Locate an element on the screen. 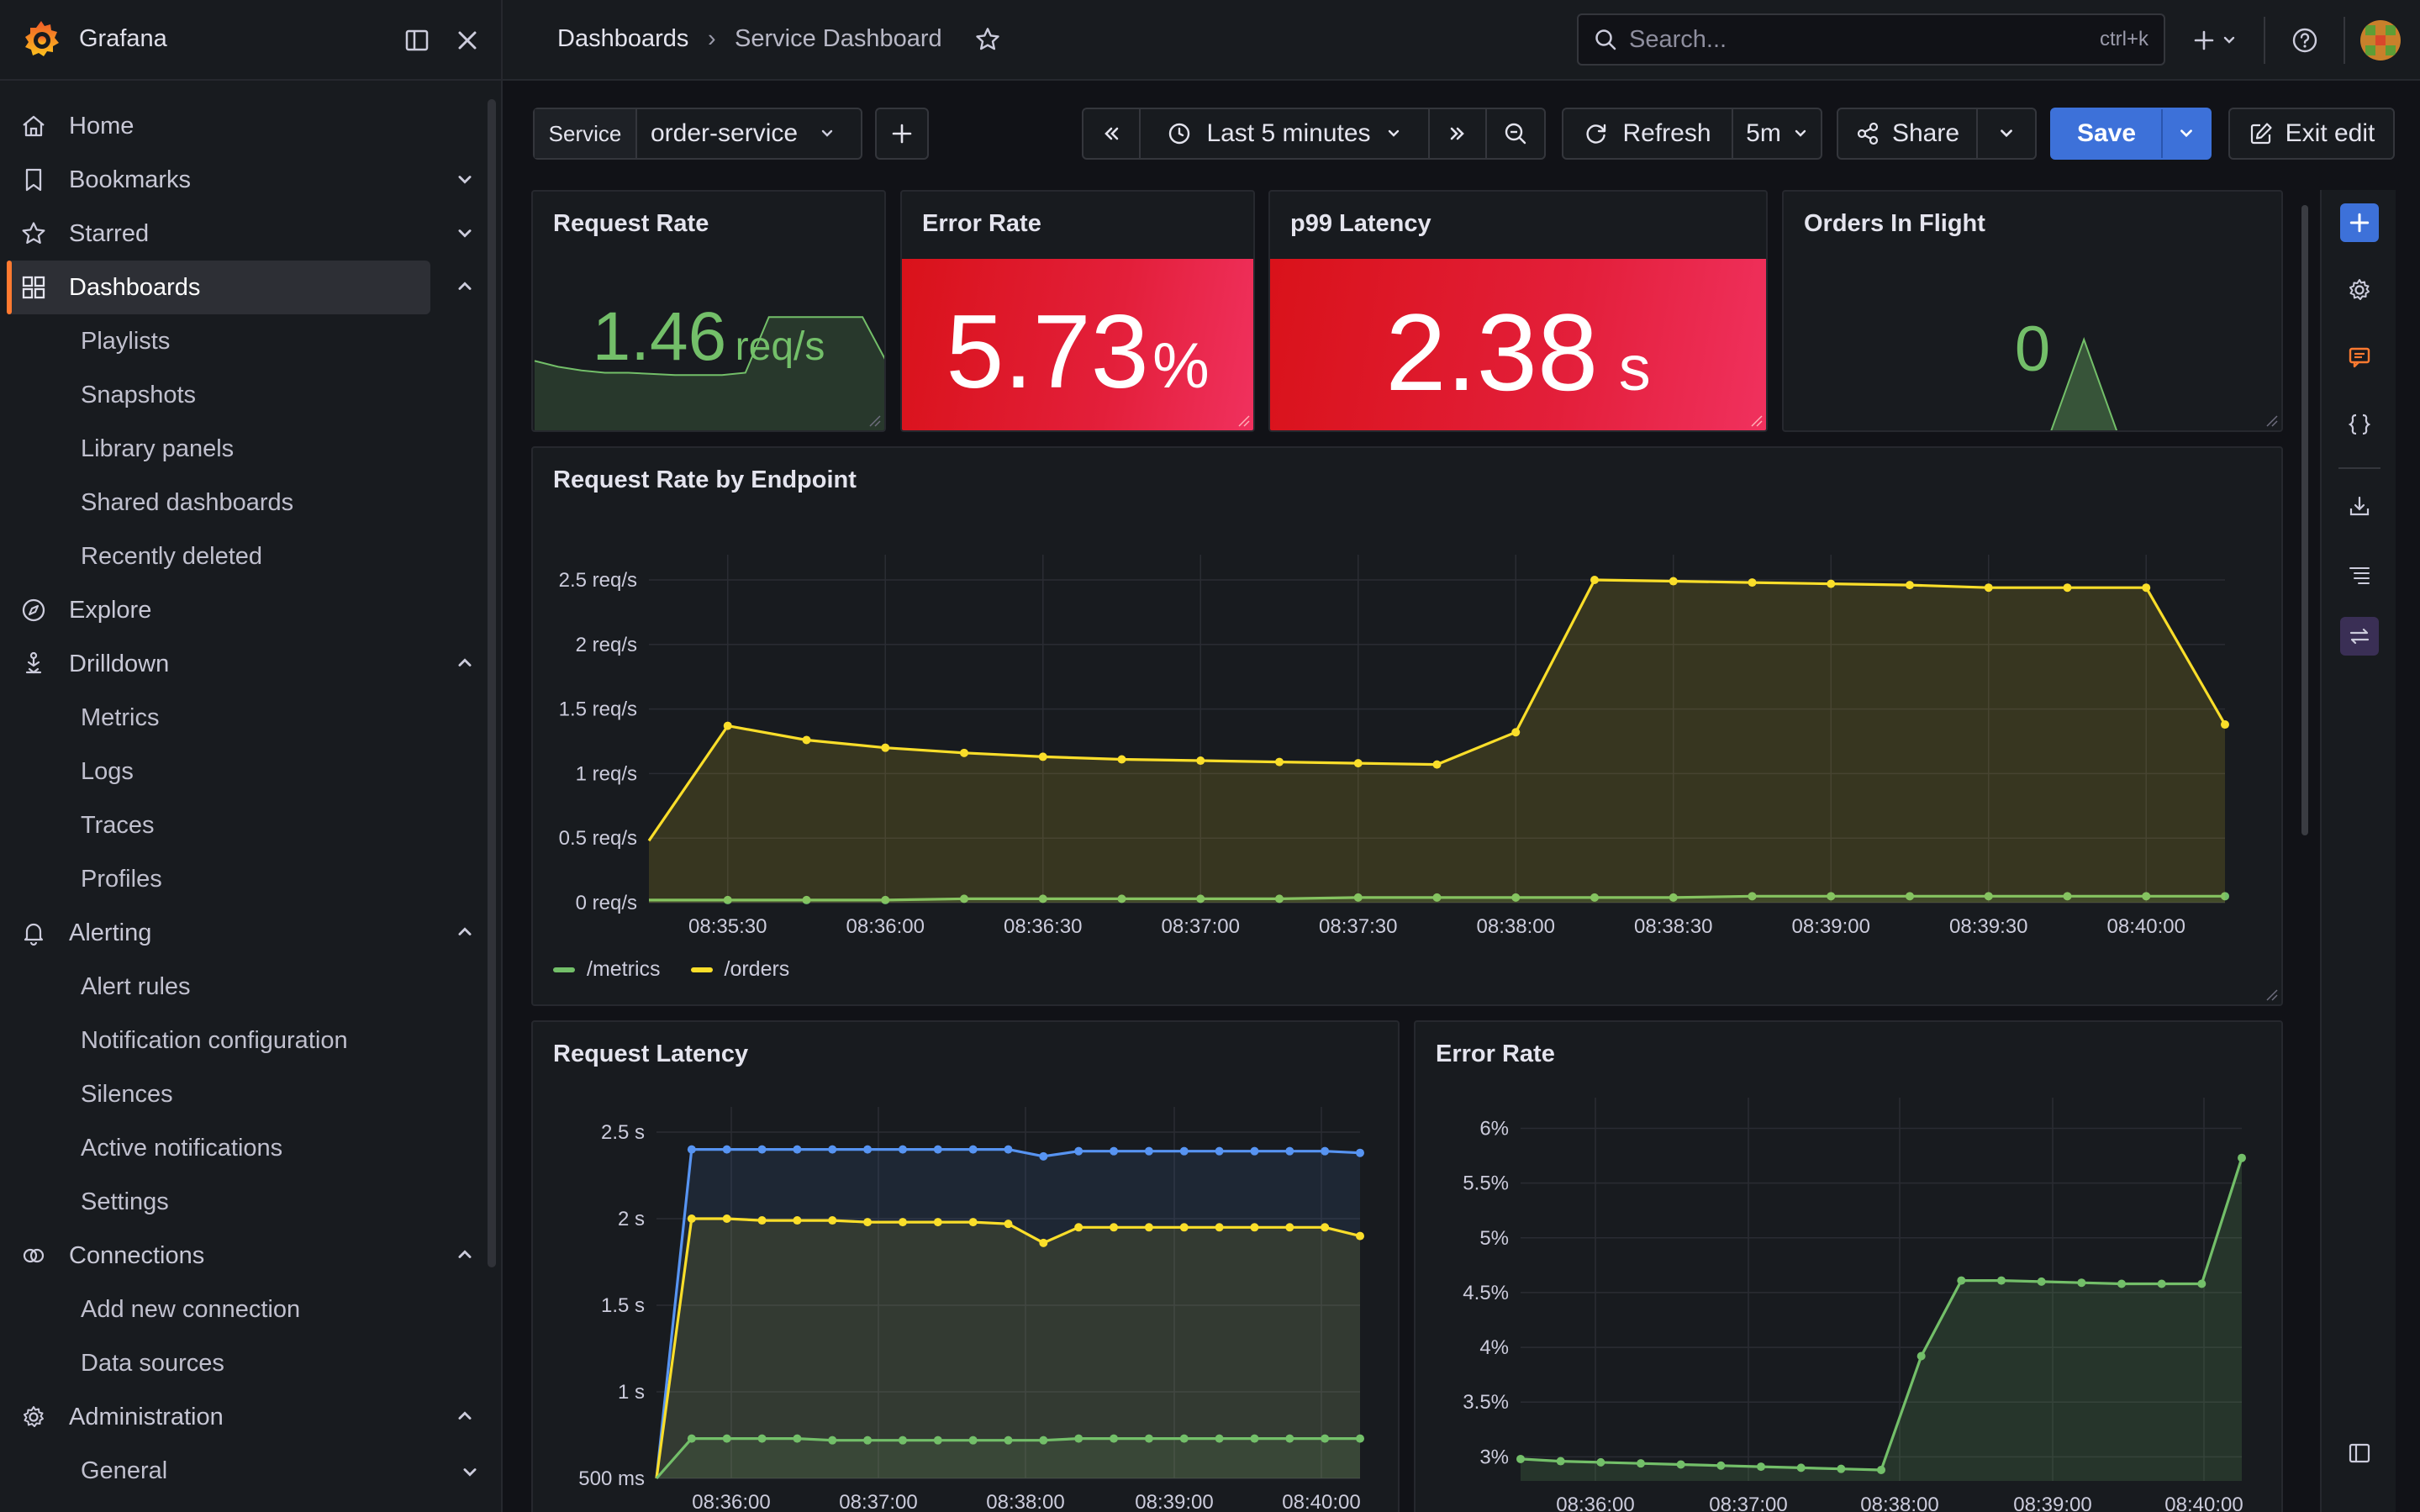 The image size is (2420, 1512). sidebar-subitem-add-new-connection: Add new connection is located at coordinates (191, 1309).